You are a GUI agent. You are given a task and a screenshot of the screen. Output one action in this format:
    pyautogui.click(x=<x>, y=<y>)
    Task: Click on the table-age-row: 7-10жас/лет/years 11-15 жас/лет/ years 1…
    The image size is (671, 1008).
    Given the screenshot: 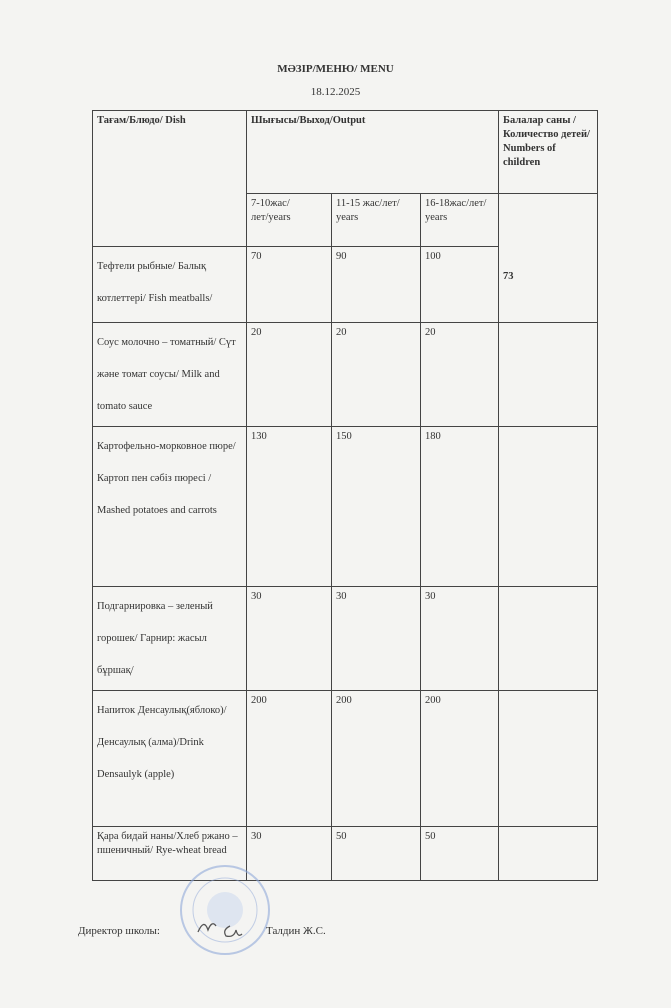 What is the action you would take?
    pyautogui.click(x=346, y=258)
    